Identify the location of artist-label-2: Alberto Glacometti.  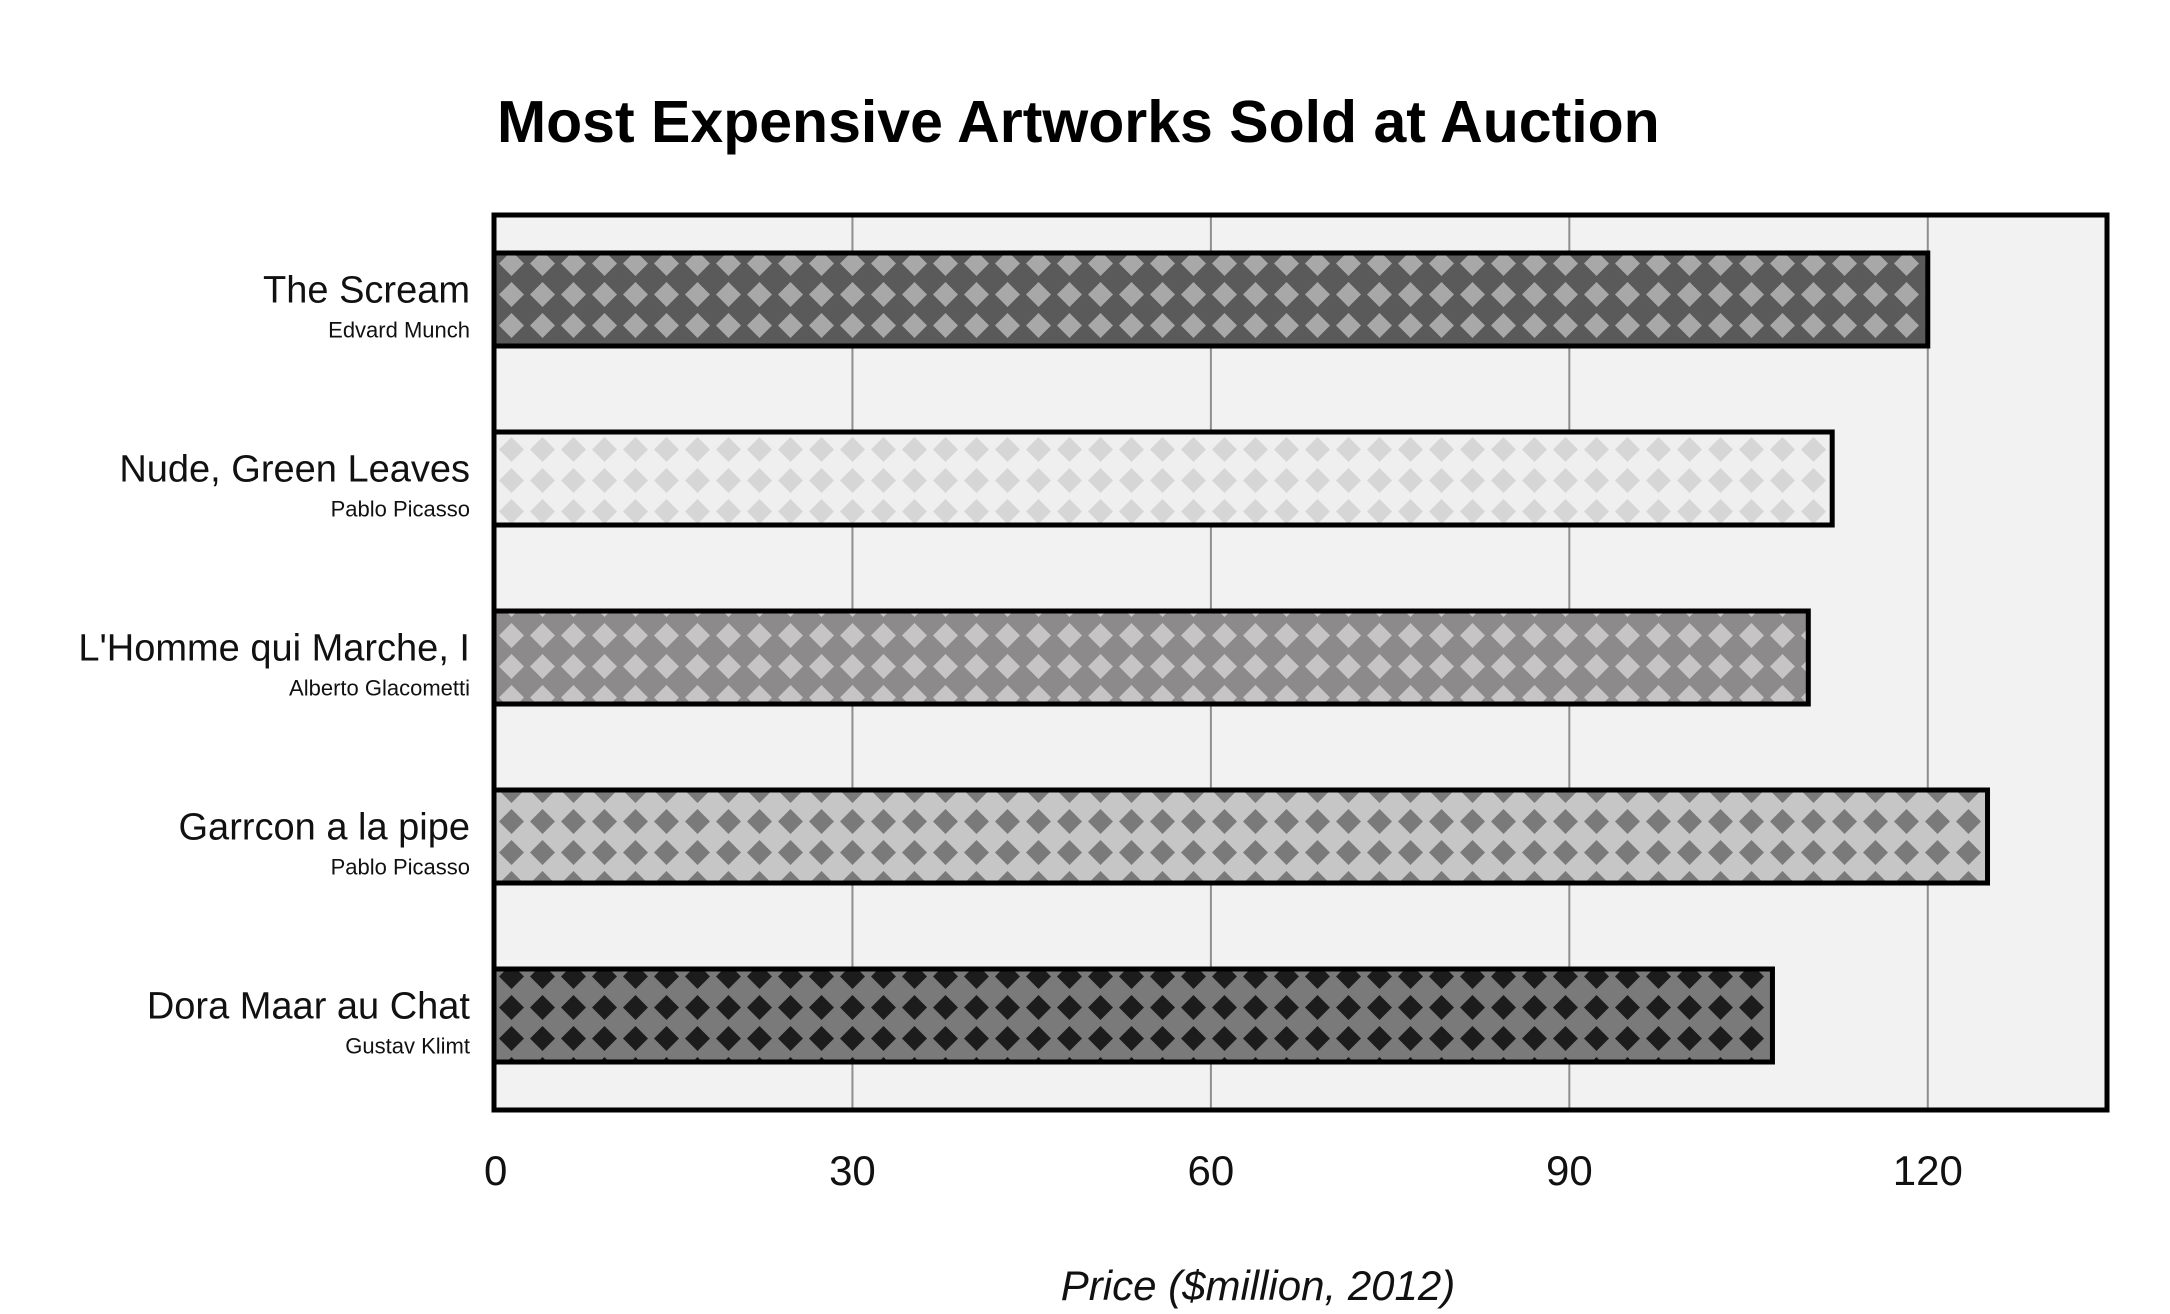
(379, 688).